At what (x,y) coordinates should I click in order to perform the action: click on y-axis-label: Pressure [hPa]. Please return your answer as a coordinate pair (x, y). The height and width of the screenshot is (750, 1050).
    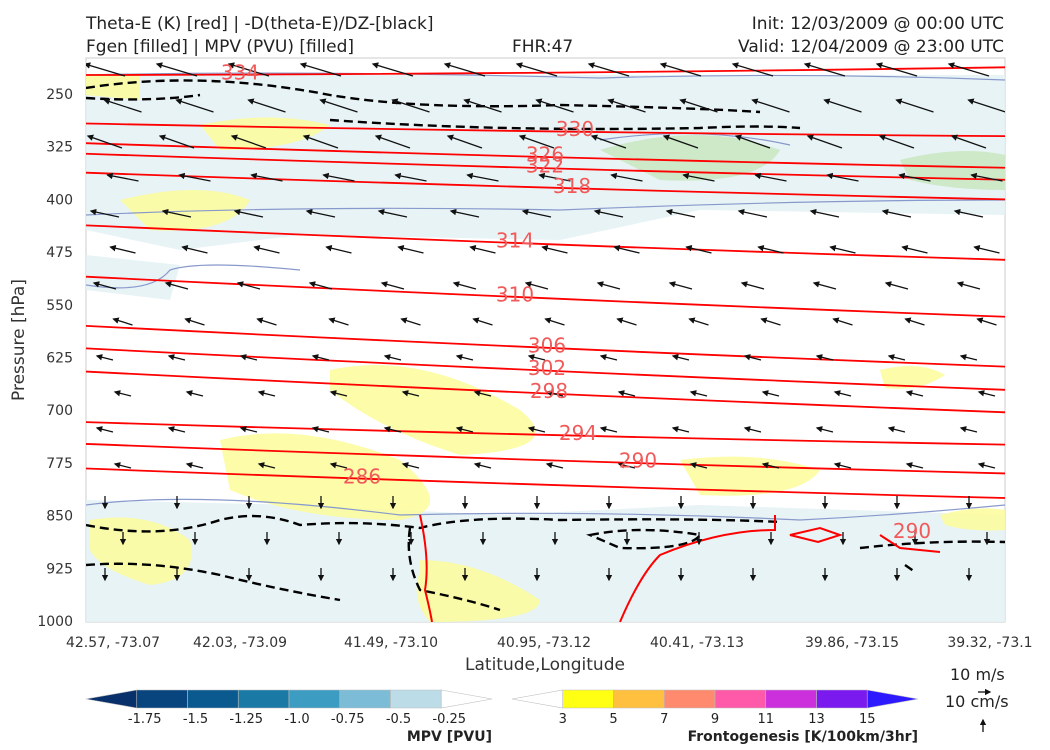
    Looking at the image, I should click on (19, 340).